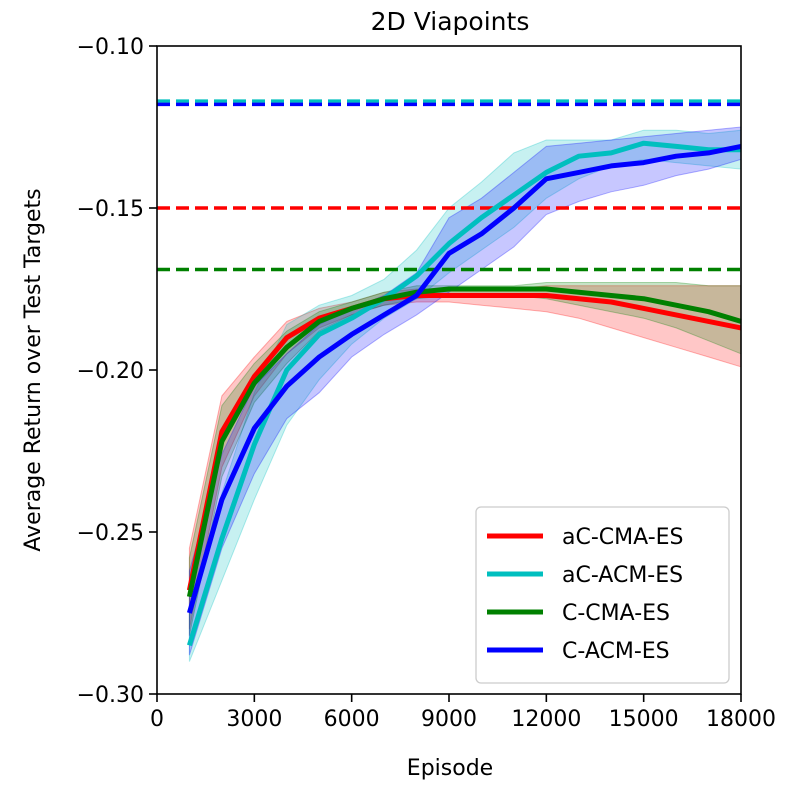 The height and width of the screenshot is (789, 789). Describe the element at coordinates (450, 768) in the screenshot. I see `x-axis-label: Episode` at that location.